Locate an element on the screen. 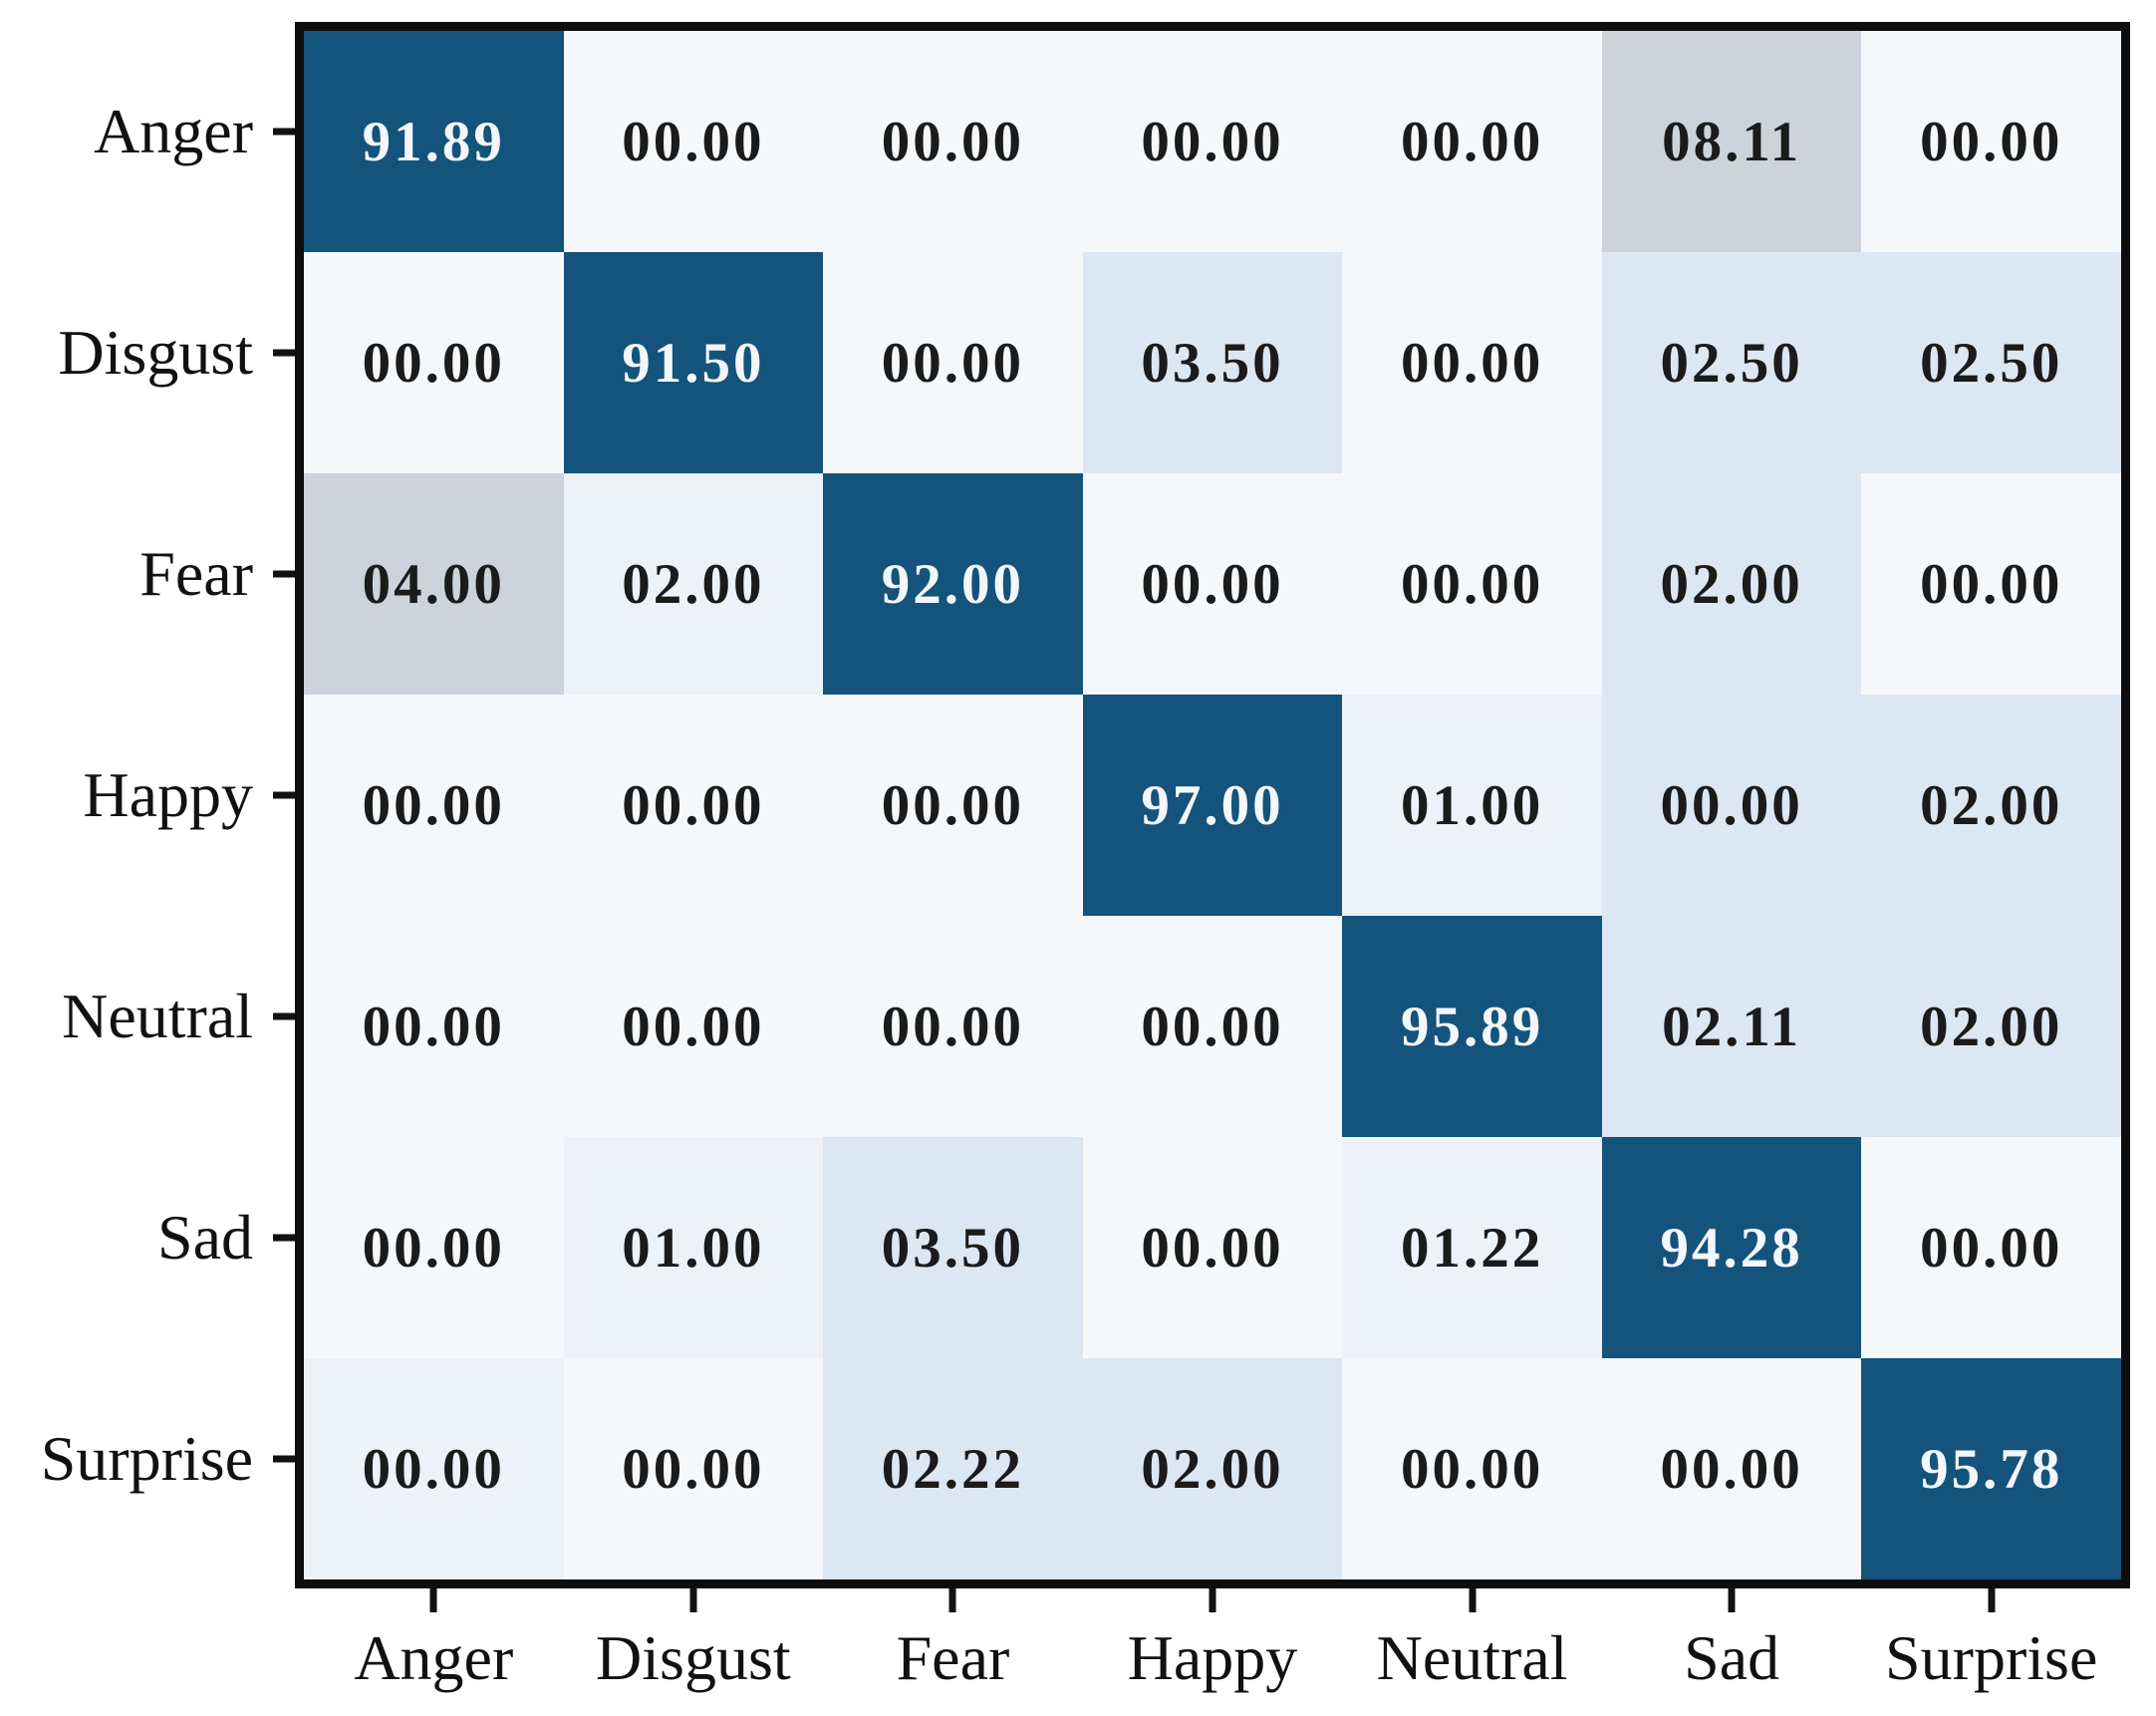  x-axis-item-sad: Sad is located at coordinates (1732, 1651).